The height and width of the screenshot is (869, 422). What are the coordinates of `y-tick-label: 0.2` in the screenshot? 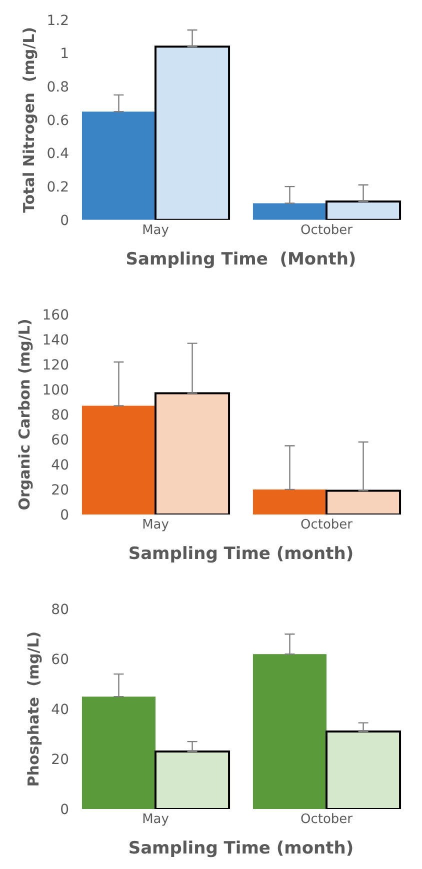 It's located at (57, 187).